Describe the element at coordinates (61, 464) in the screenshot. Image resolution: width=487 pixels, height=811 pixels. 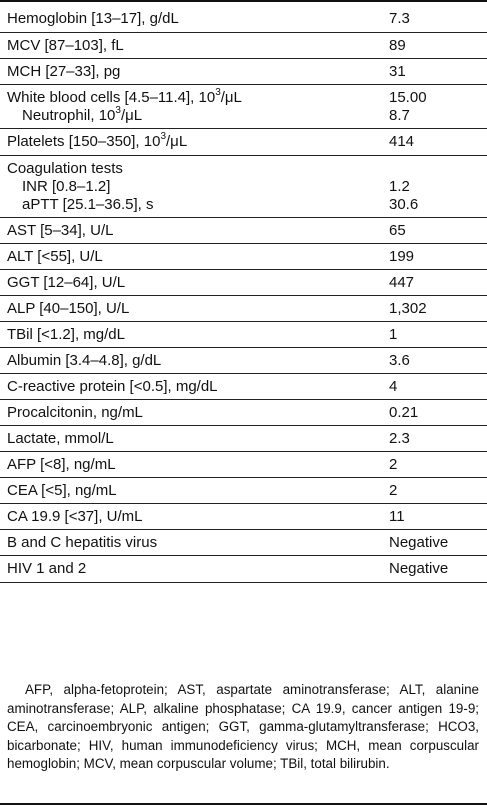
I see `test-label: AFP [<8], ng/mL` at that location.